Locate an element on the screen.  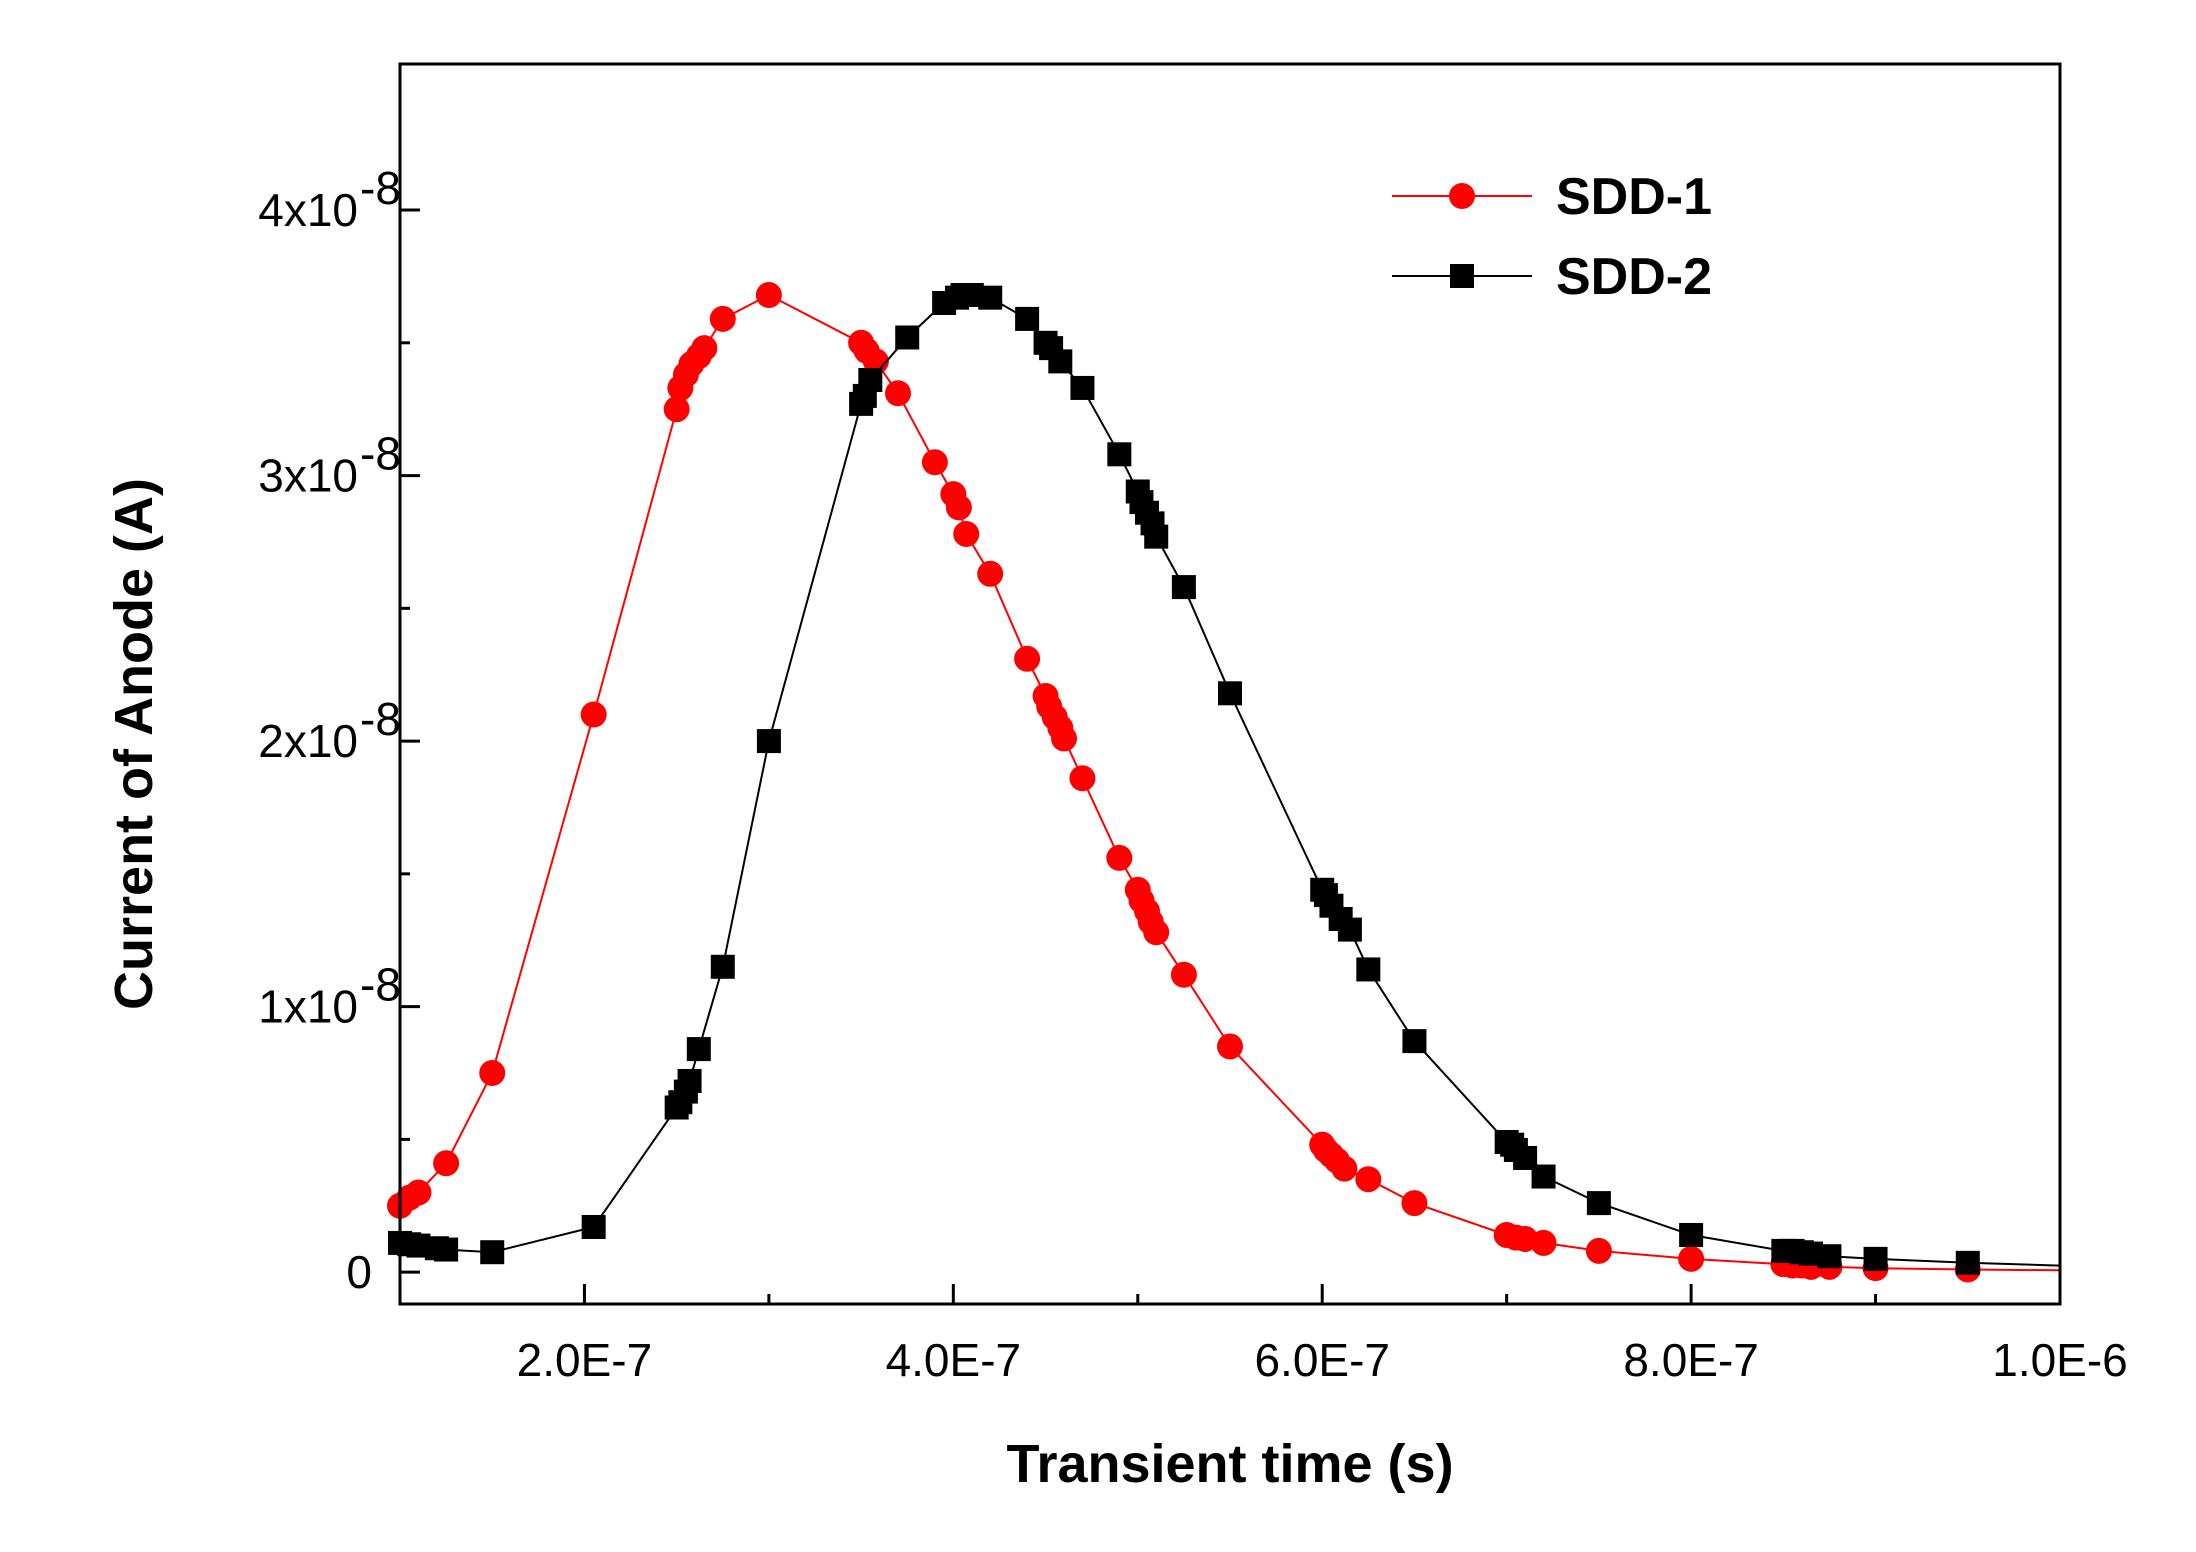
legend-label: SDD-2 is located at coordinates (1634, 277).